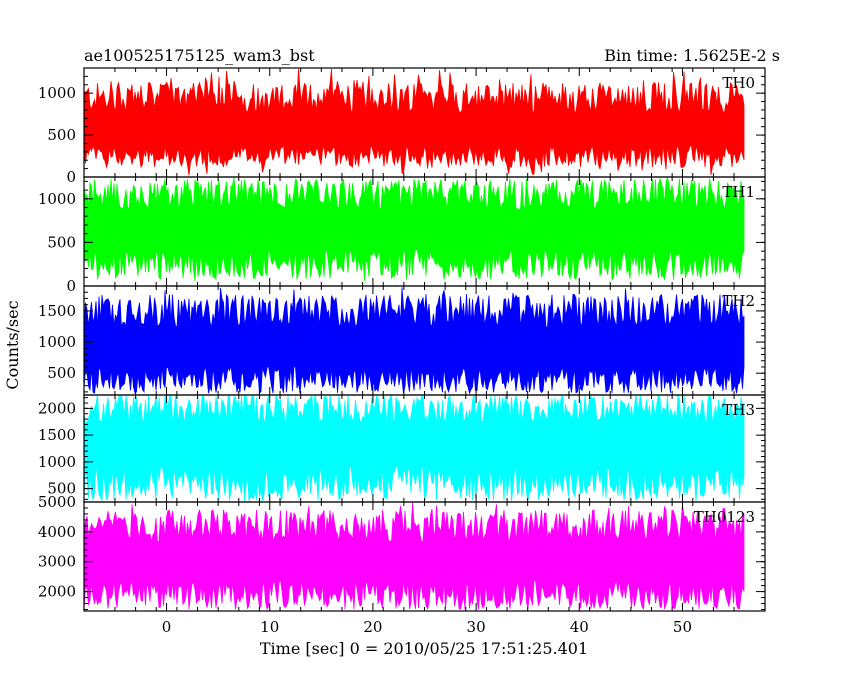 The image size is (850, 680). I want to click on panel-th0: 0 500 1000 TH0, so click(402, 126).